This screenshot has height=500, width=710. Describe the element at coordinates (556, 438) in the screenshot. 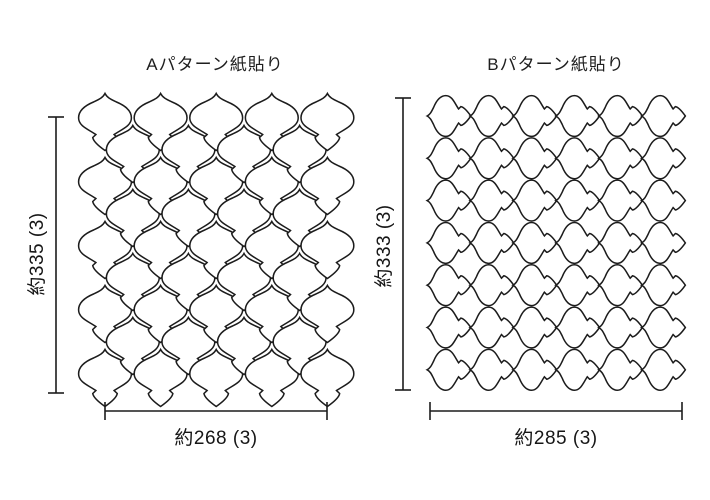

I see `pattern-b-width-label: 約285 (3)` at that location.